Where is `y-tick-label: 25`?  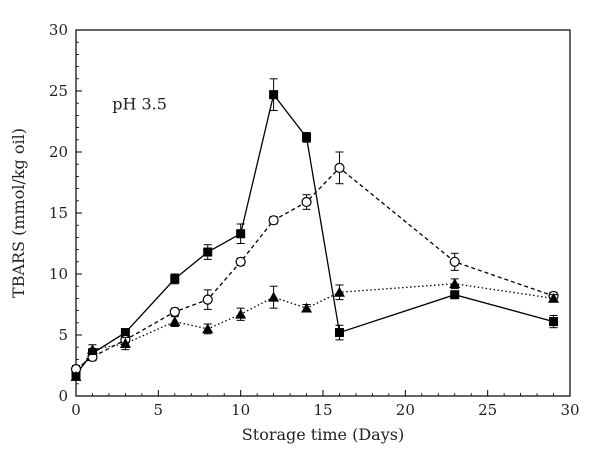 y-tick-label: 25 is located at coordinates (58, 91).